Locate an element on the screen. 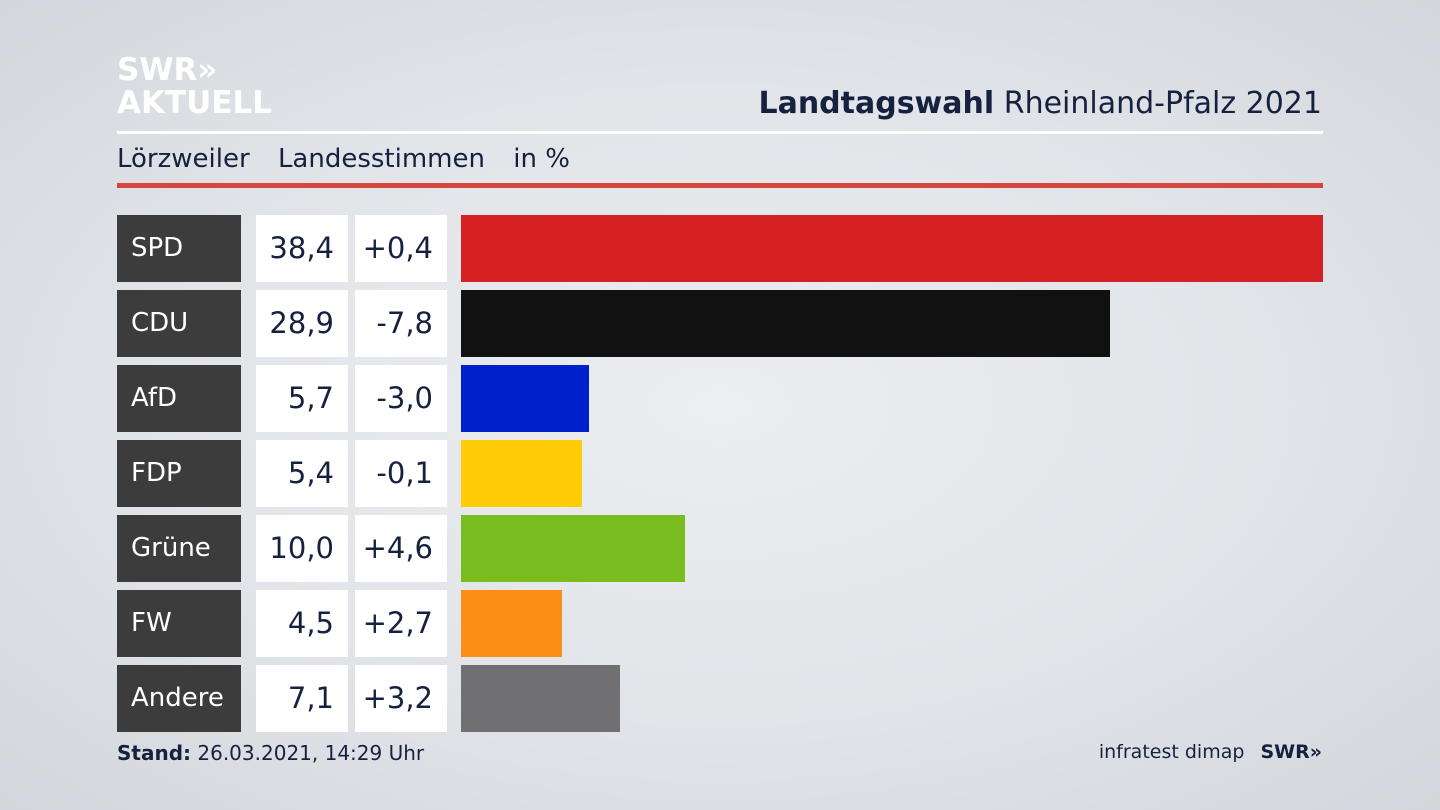  result-row: Grüne 10,0 +4,6 is located at coordinates (720, 548).